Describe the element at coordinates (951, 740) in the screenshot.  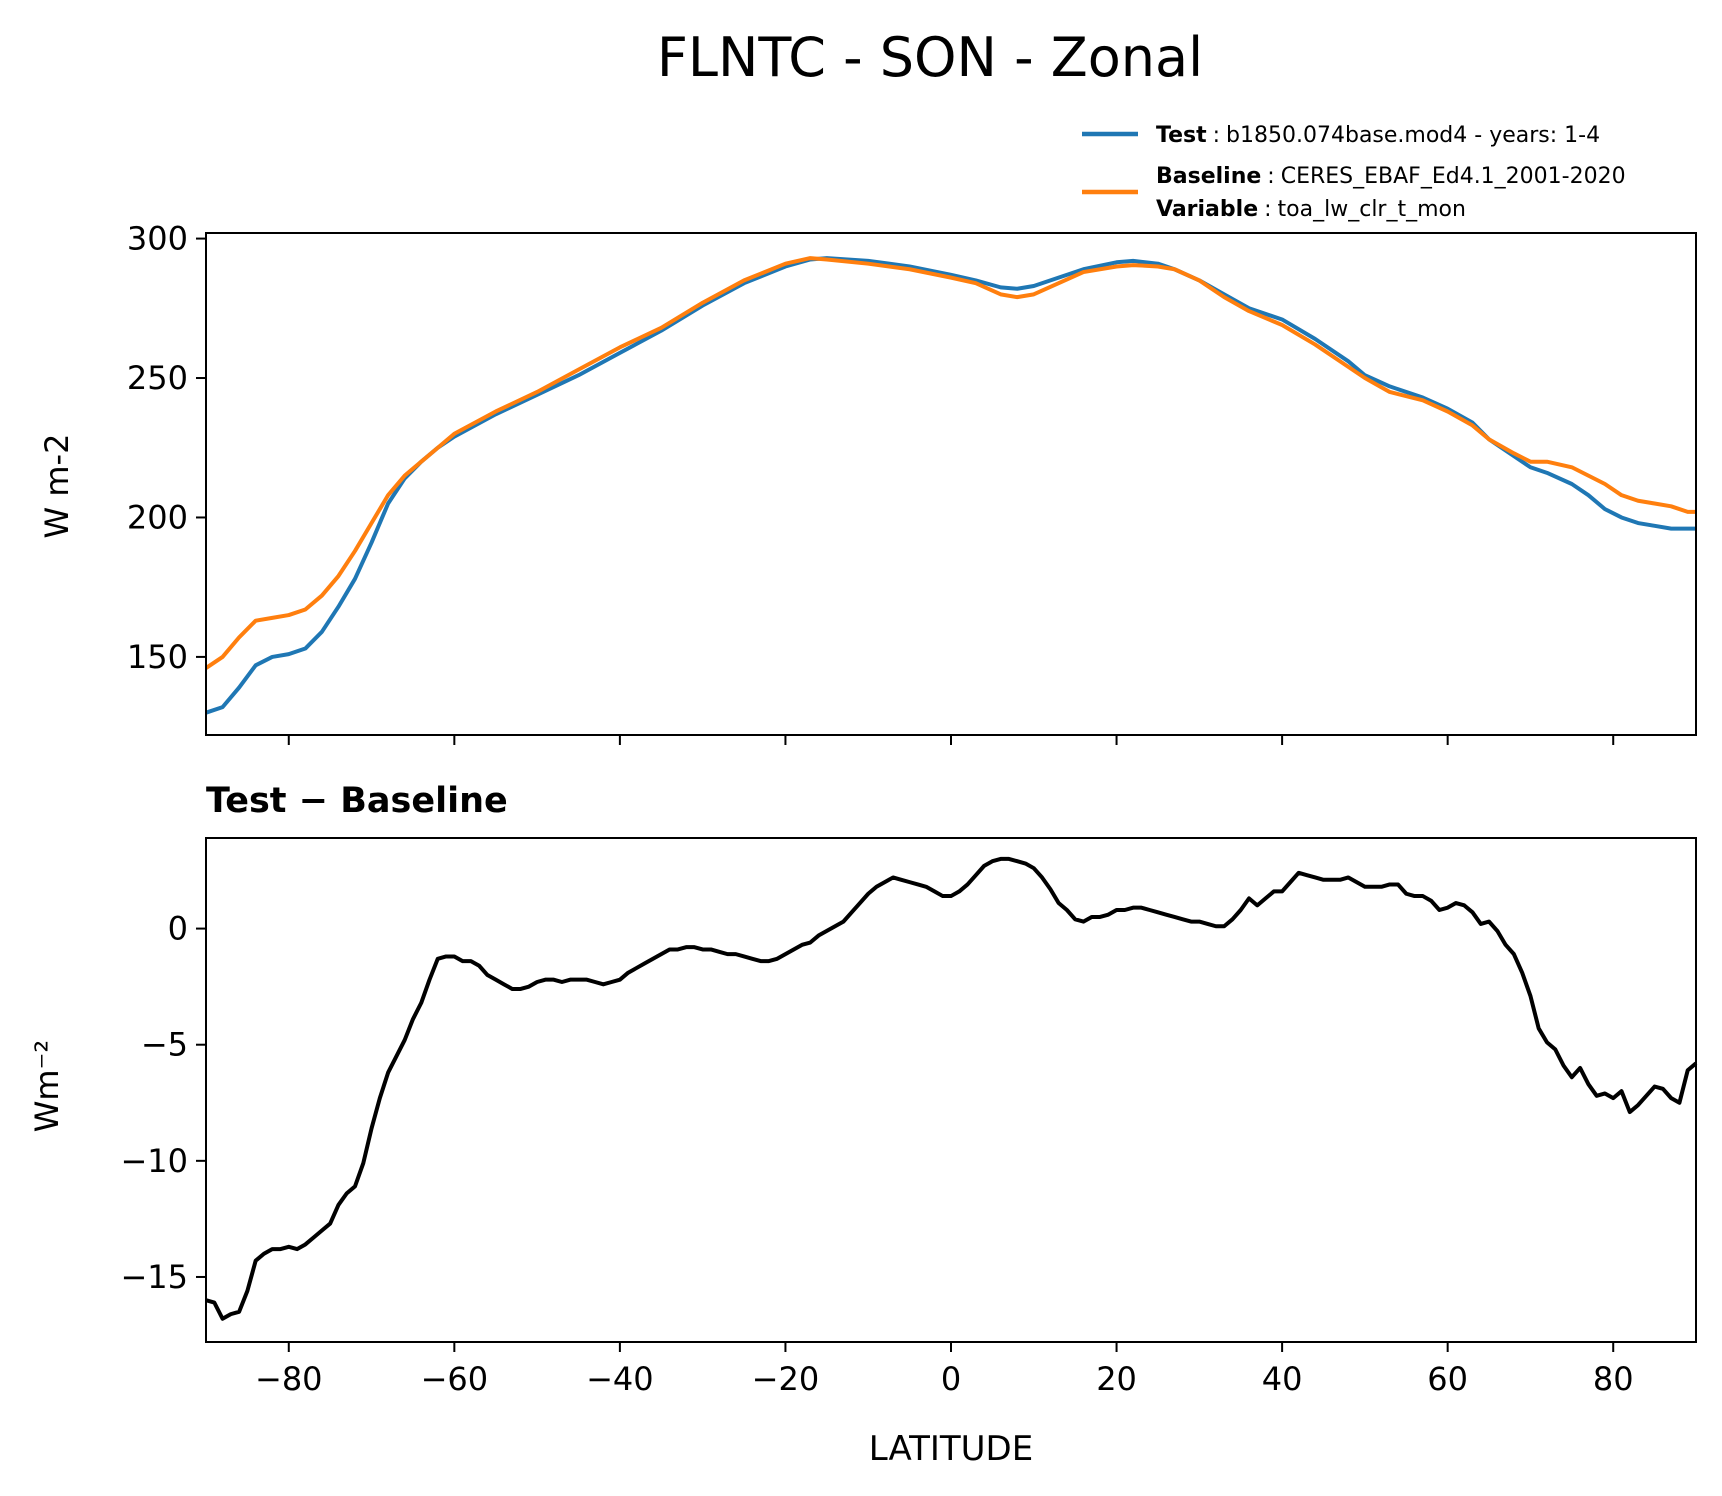
I see `top-x-ticks` at that location.